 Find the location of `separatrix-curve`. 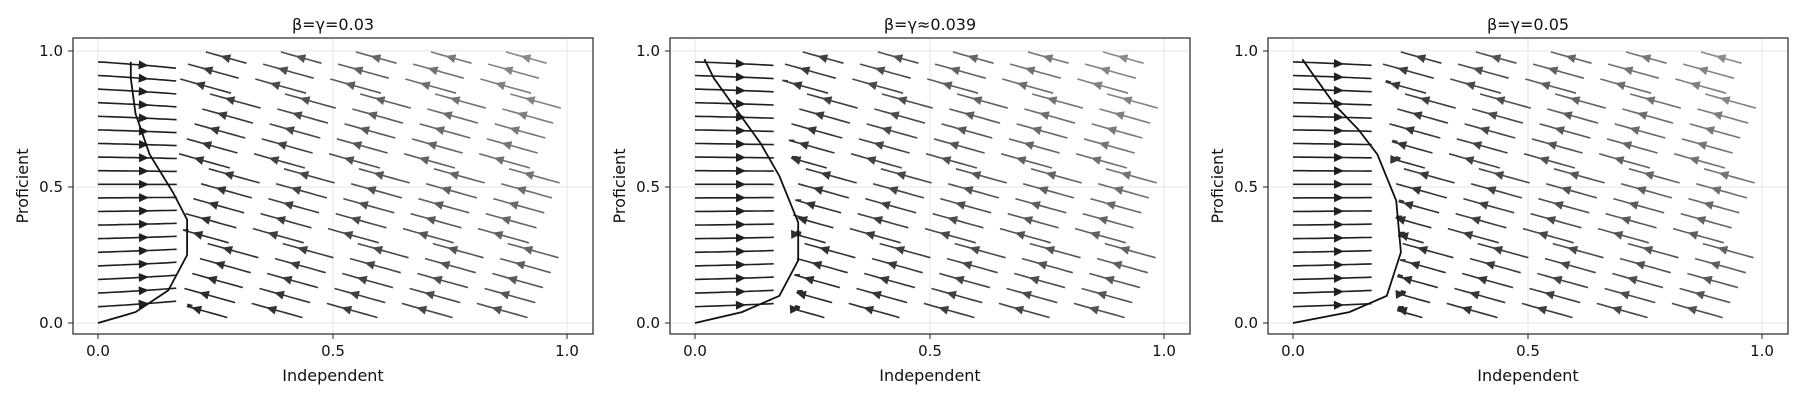

separatrix-curve is located at coordinates (747, 191).